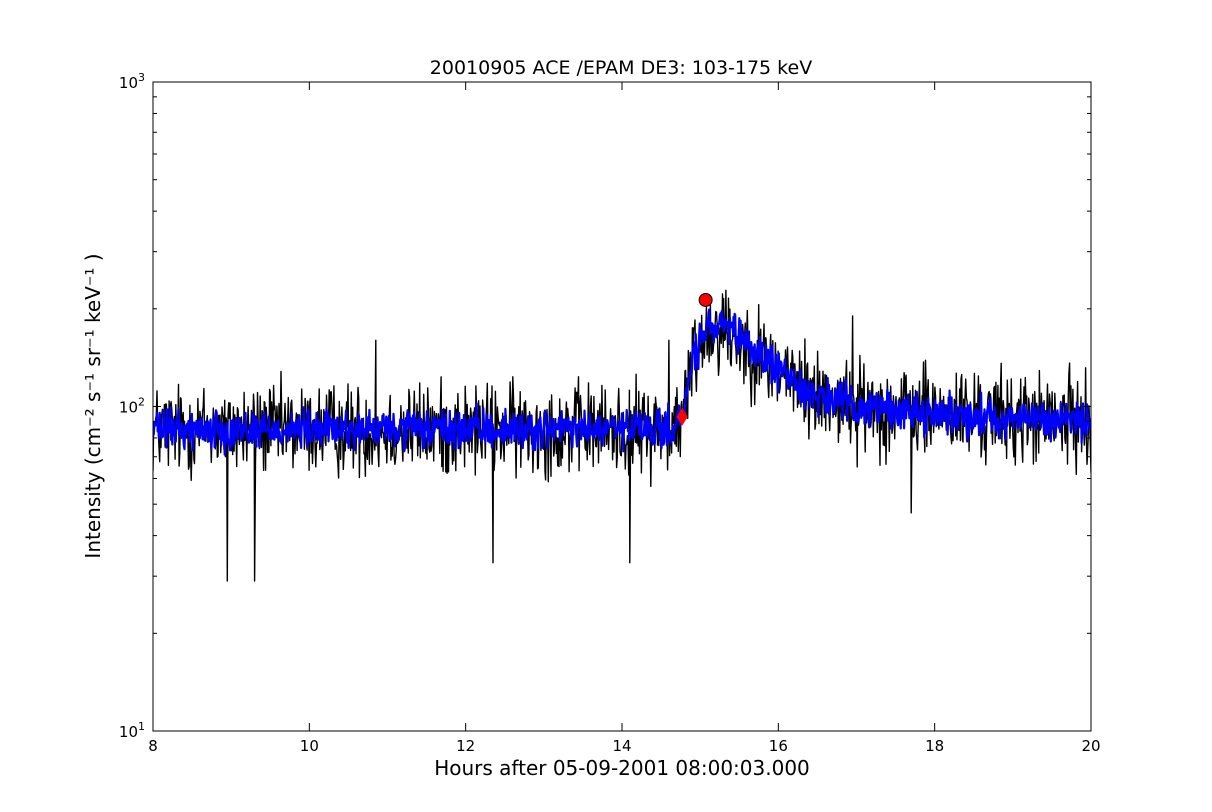  What do you see at coordinates (93, 405) in the screenshot?
I see `y-axis-label: Intensity (cm⁻² s⁻¹ sr⁻¹ keV⁻¹ )` at bounding box center [93, 405].